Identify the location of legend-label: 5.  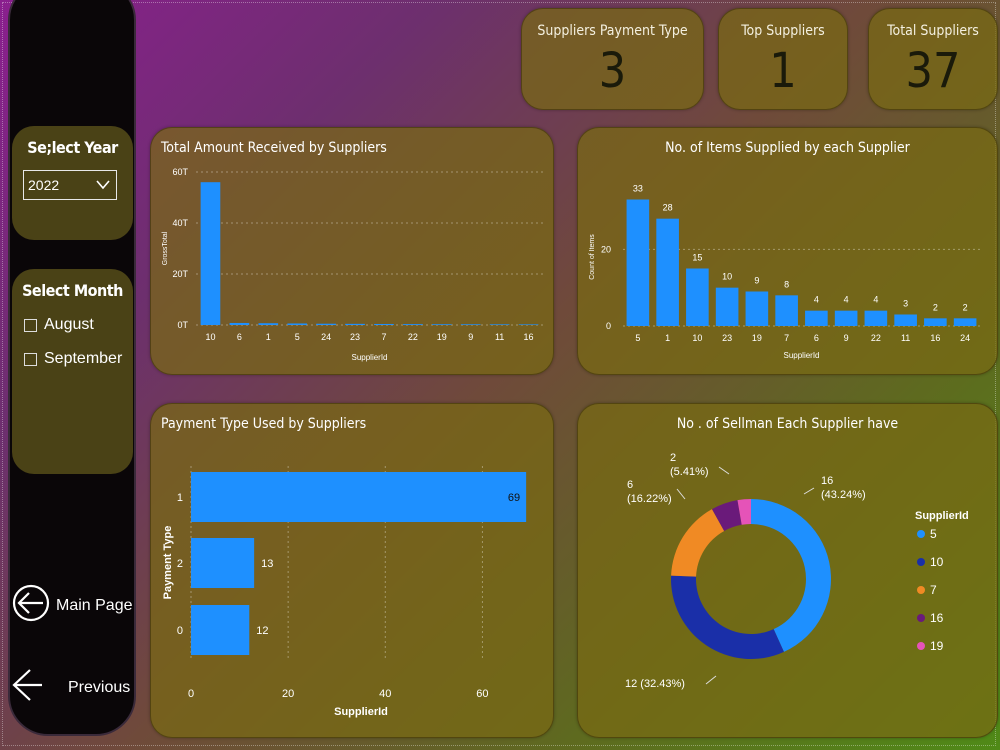
(933, 534).